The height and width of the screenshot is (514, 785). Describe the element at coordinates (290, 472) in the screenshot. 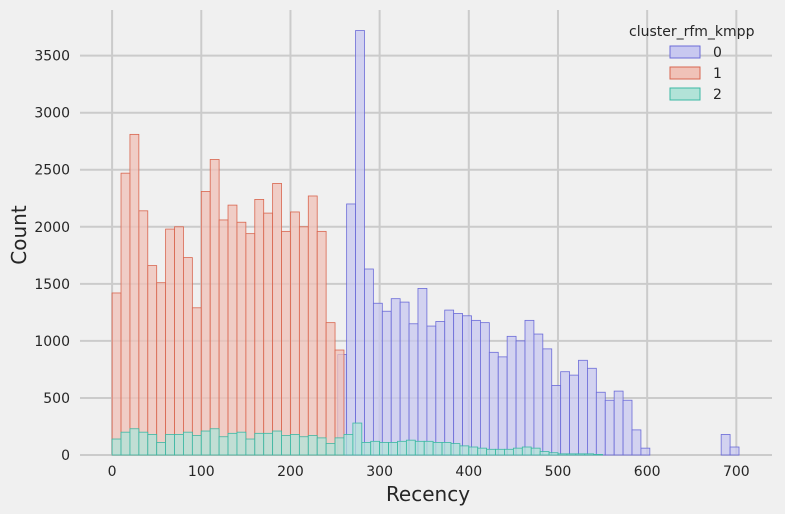

I see `x-tick-label: 200` at that location.